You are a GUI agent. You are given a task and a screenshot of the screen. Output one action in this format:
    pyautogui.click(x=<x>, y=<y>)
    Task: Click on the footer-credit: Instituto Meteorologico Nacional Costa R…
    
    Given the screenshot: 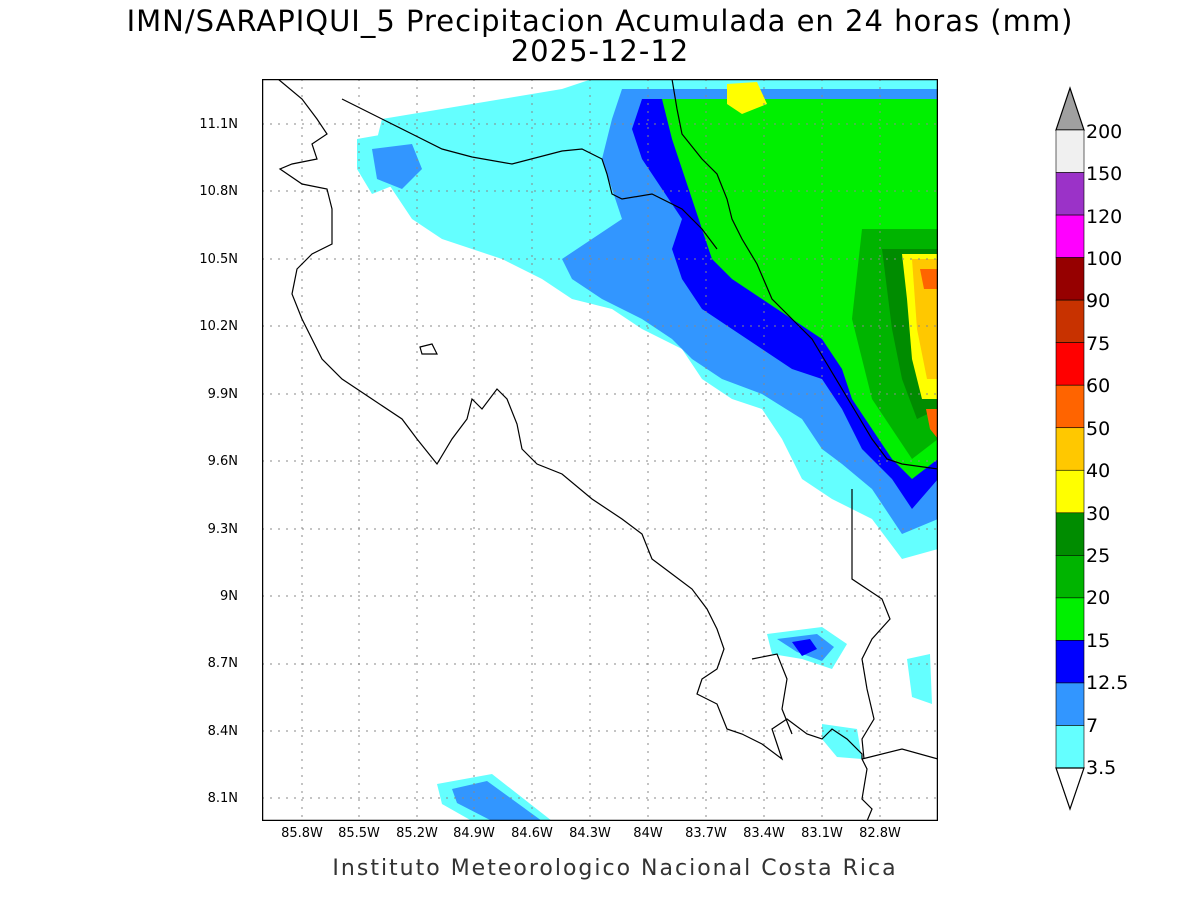 What is the action you would take?
    pyautogui.click(x=615, y=868)
    